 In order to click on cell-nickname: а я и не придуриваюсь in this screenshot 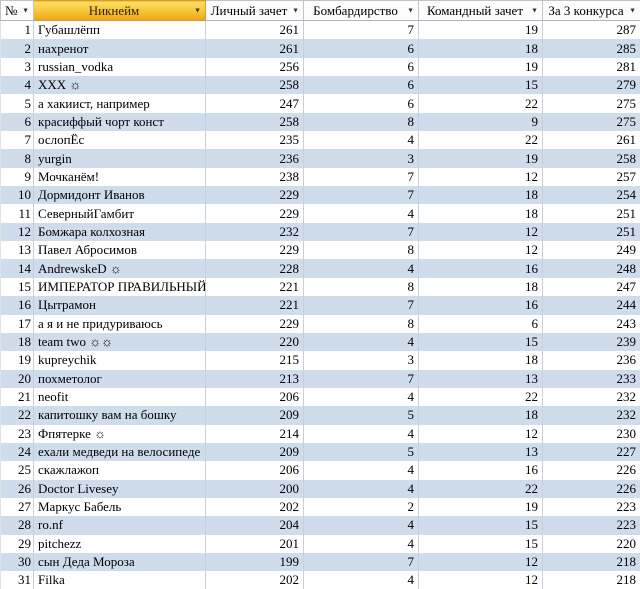, I will do `click(119, 323)`.